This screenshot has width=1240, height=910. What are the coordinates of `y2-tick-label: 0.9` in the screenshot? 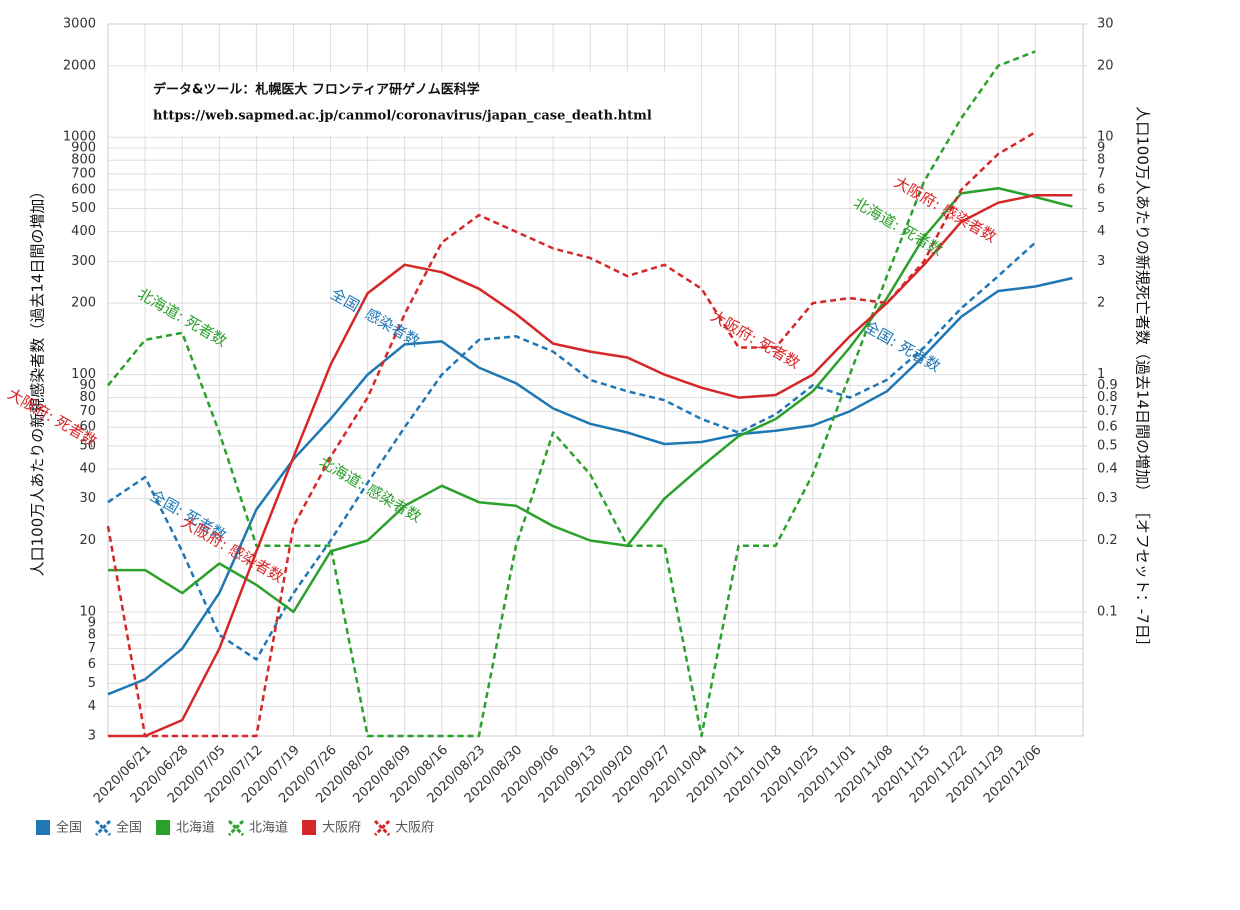 It's located at (1107, 385).